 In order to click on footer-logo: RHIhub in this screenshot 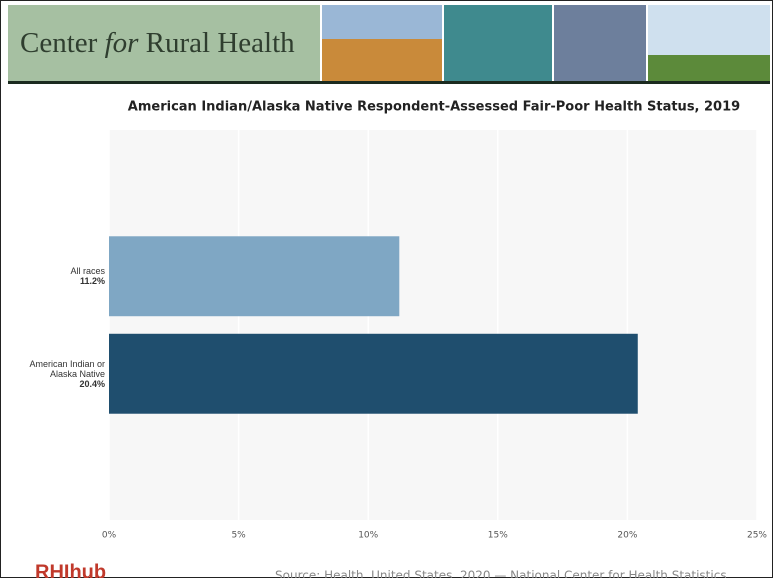, I will do `click(70, 569)`.